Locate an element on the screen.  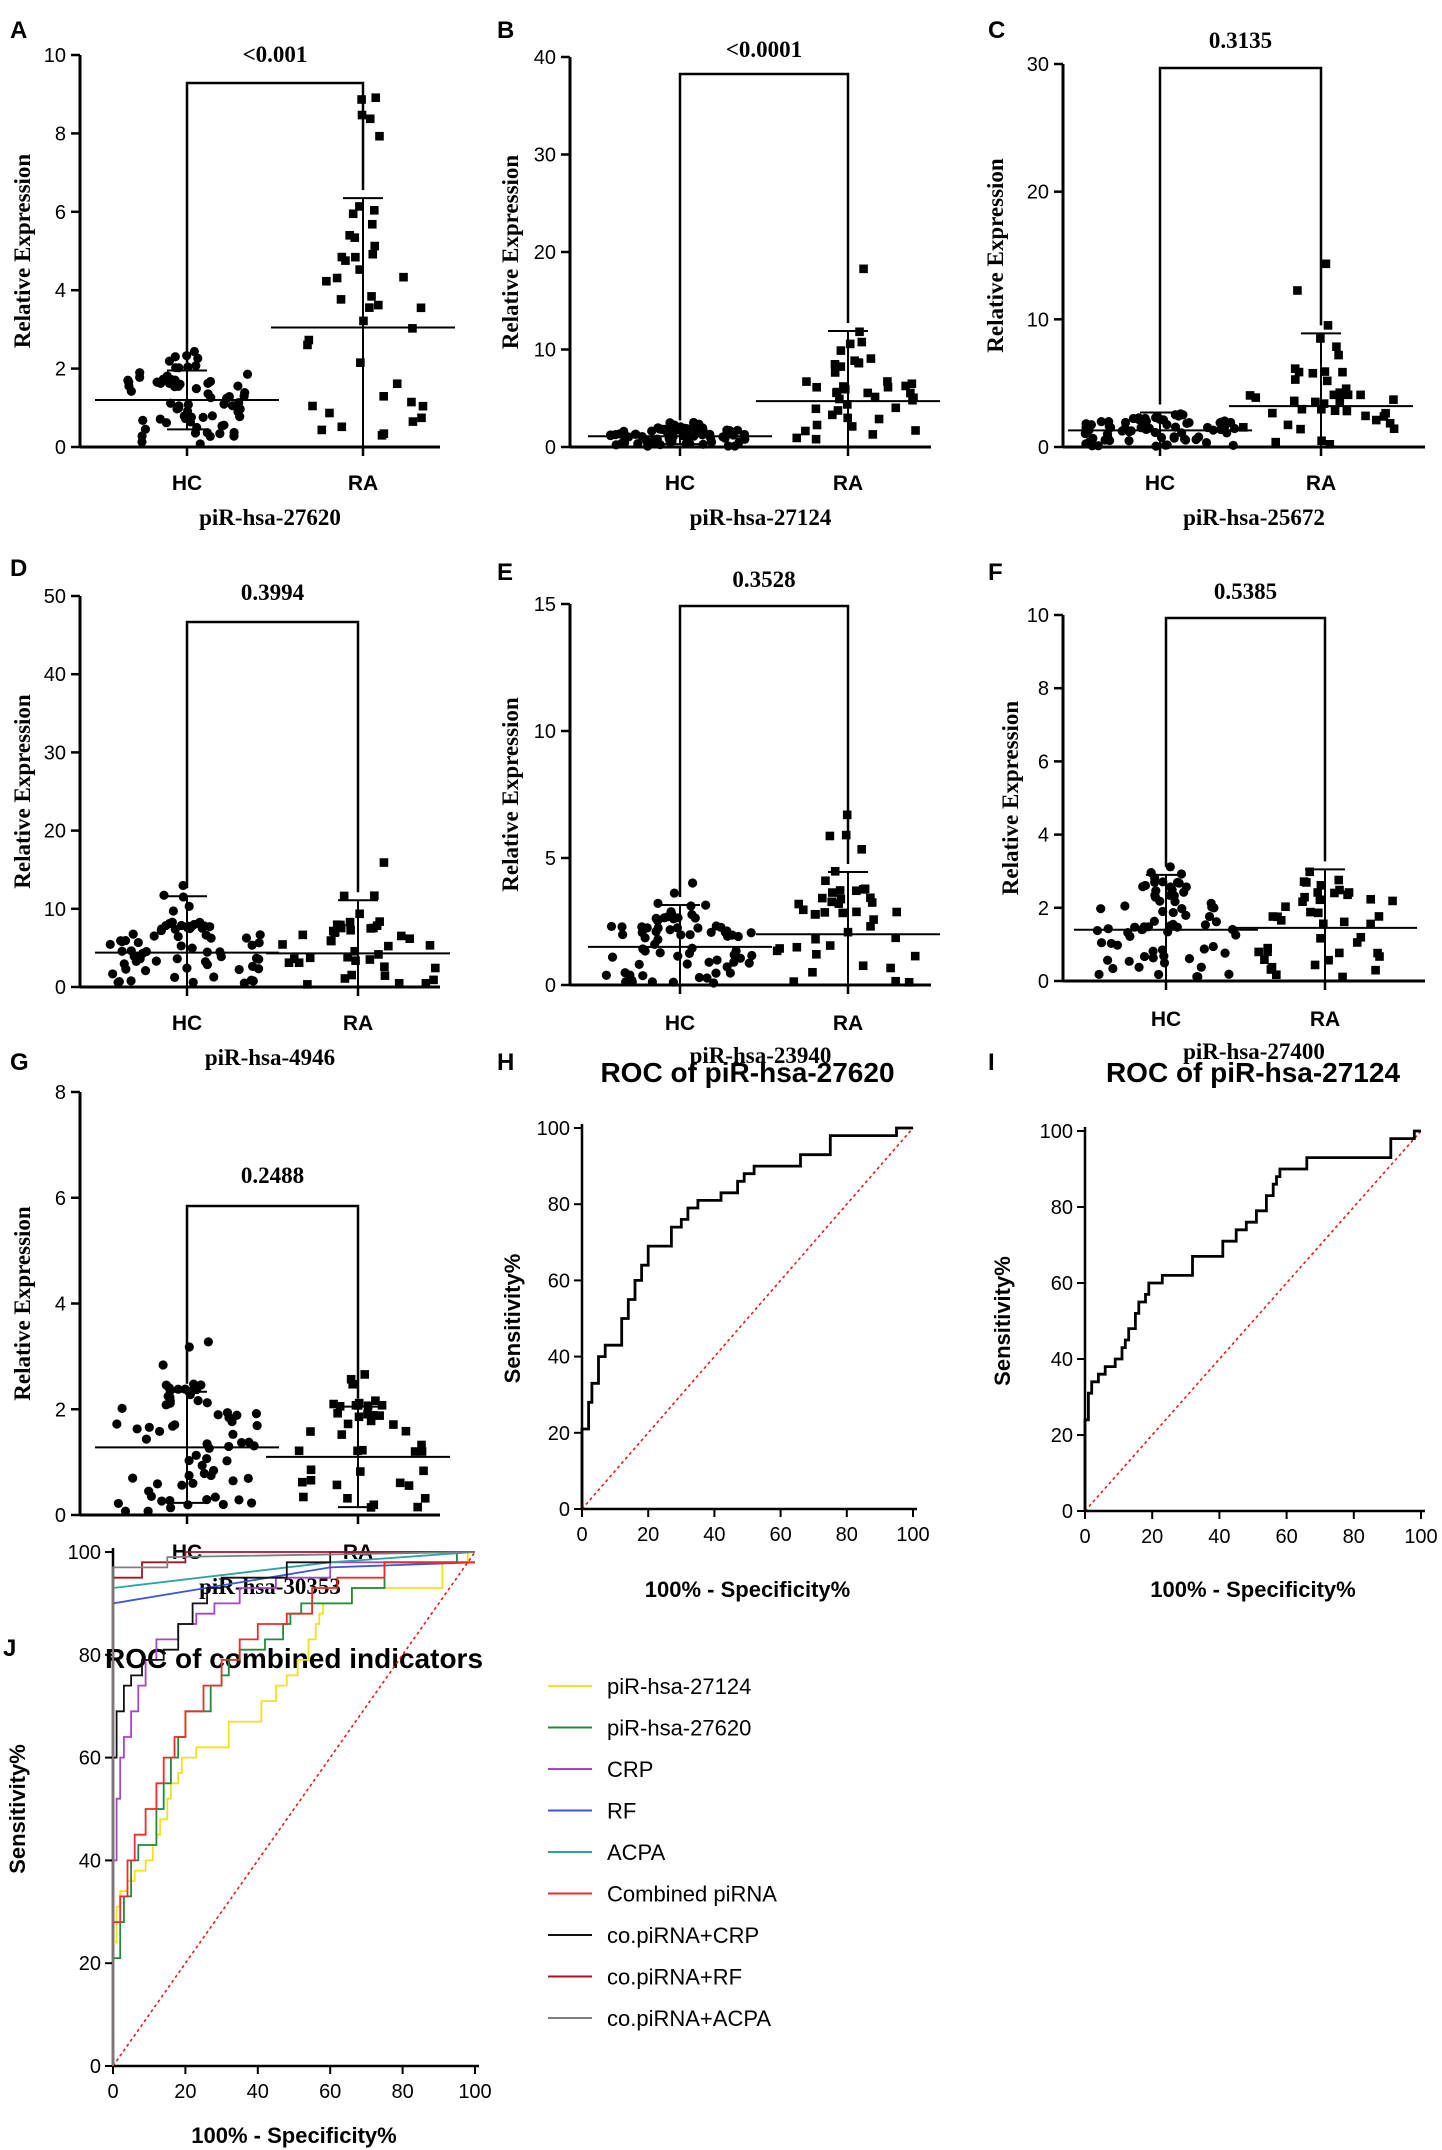
panel-letter: F is located at coordinates (995, 572).